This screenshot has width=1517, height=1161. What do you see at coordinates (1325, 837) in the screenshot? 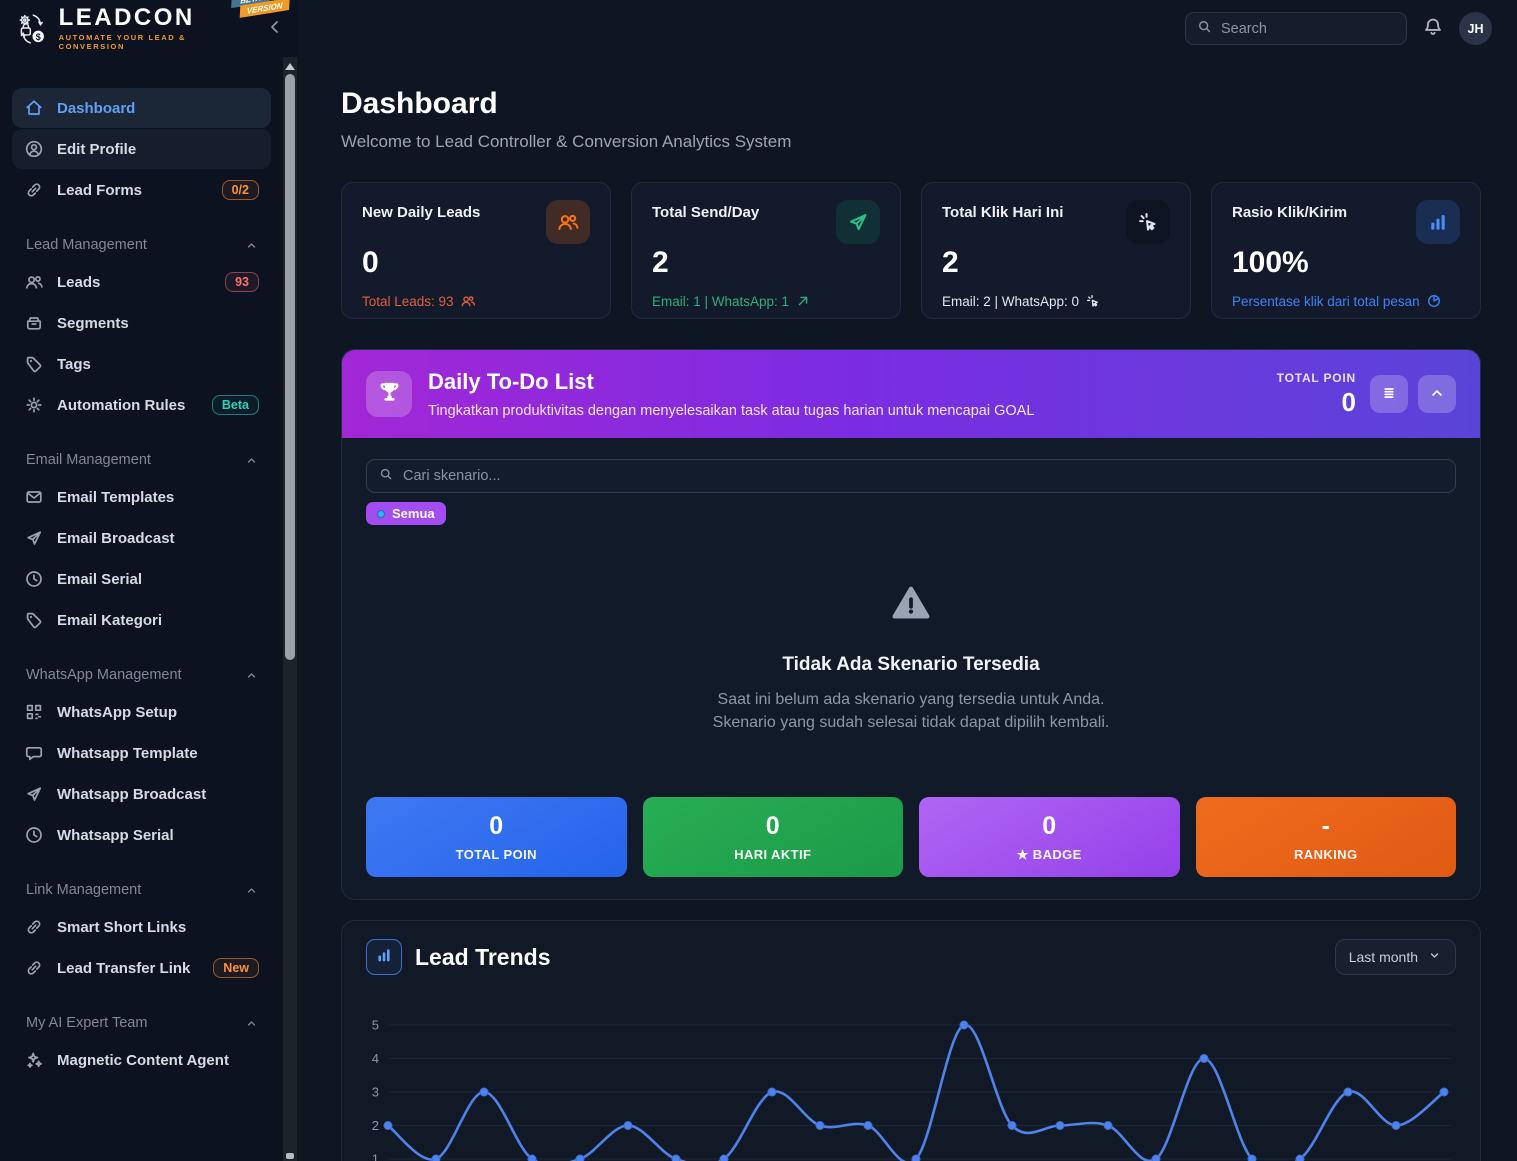
I see `todo-stat-ranking: - RANKING` at bounding box center [1325, 837].